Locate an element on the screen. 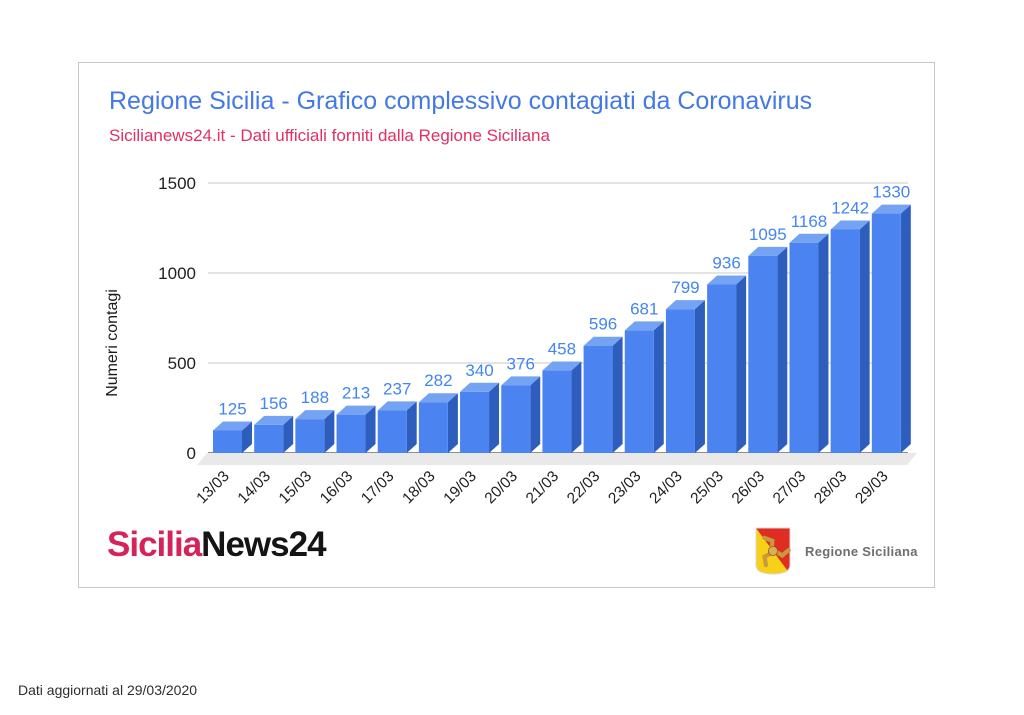 This screenshot has width=1024, height=715. y-tick-label: 1000 is located at coordinates (177, 273).